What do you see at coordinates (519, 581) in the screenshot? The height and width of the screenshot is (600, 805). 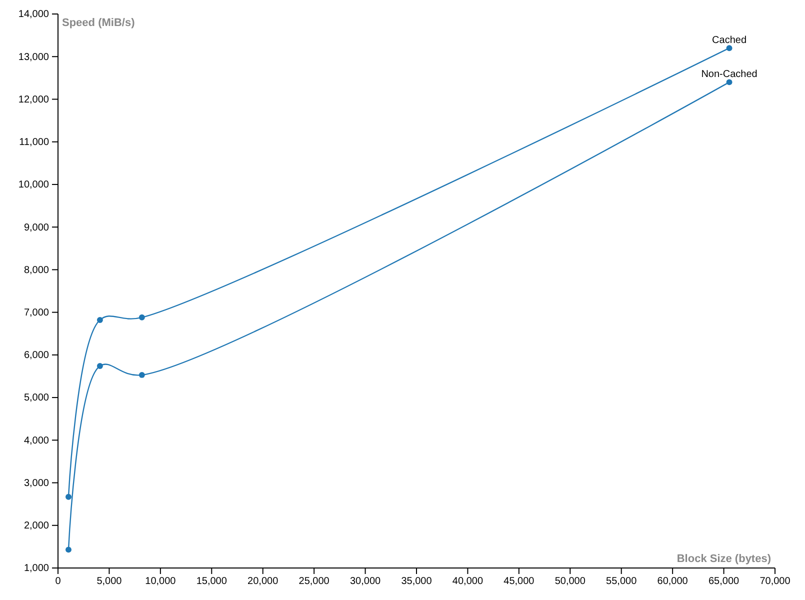 I see `x-tick-label: 45,000` at bounding box center [519, 581].